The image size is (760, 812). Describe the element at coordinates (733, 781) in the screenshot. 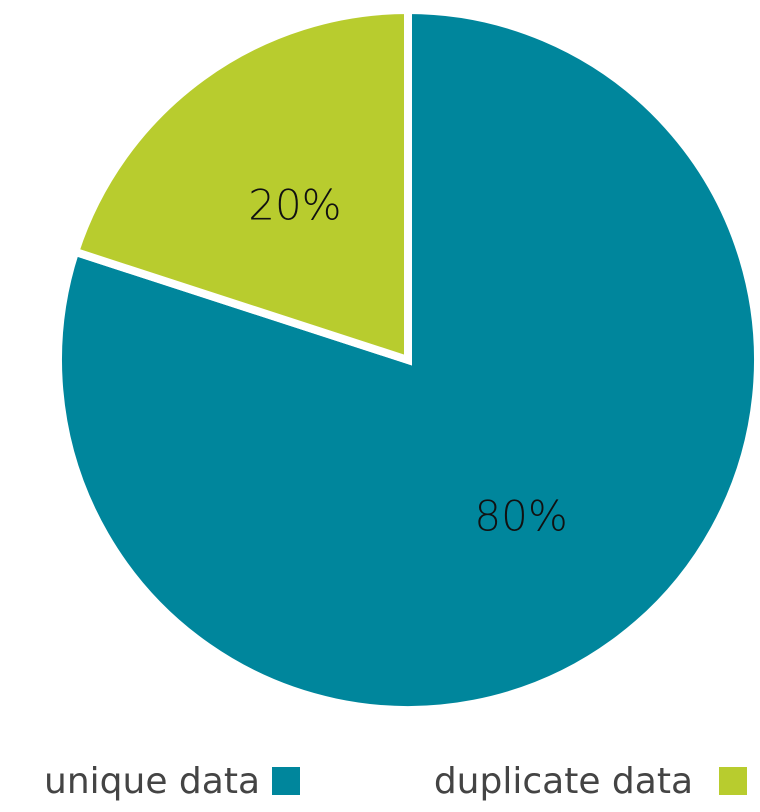

I see `legend-swatch-duplicate-data` at that location.